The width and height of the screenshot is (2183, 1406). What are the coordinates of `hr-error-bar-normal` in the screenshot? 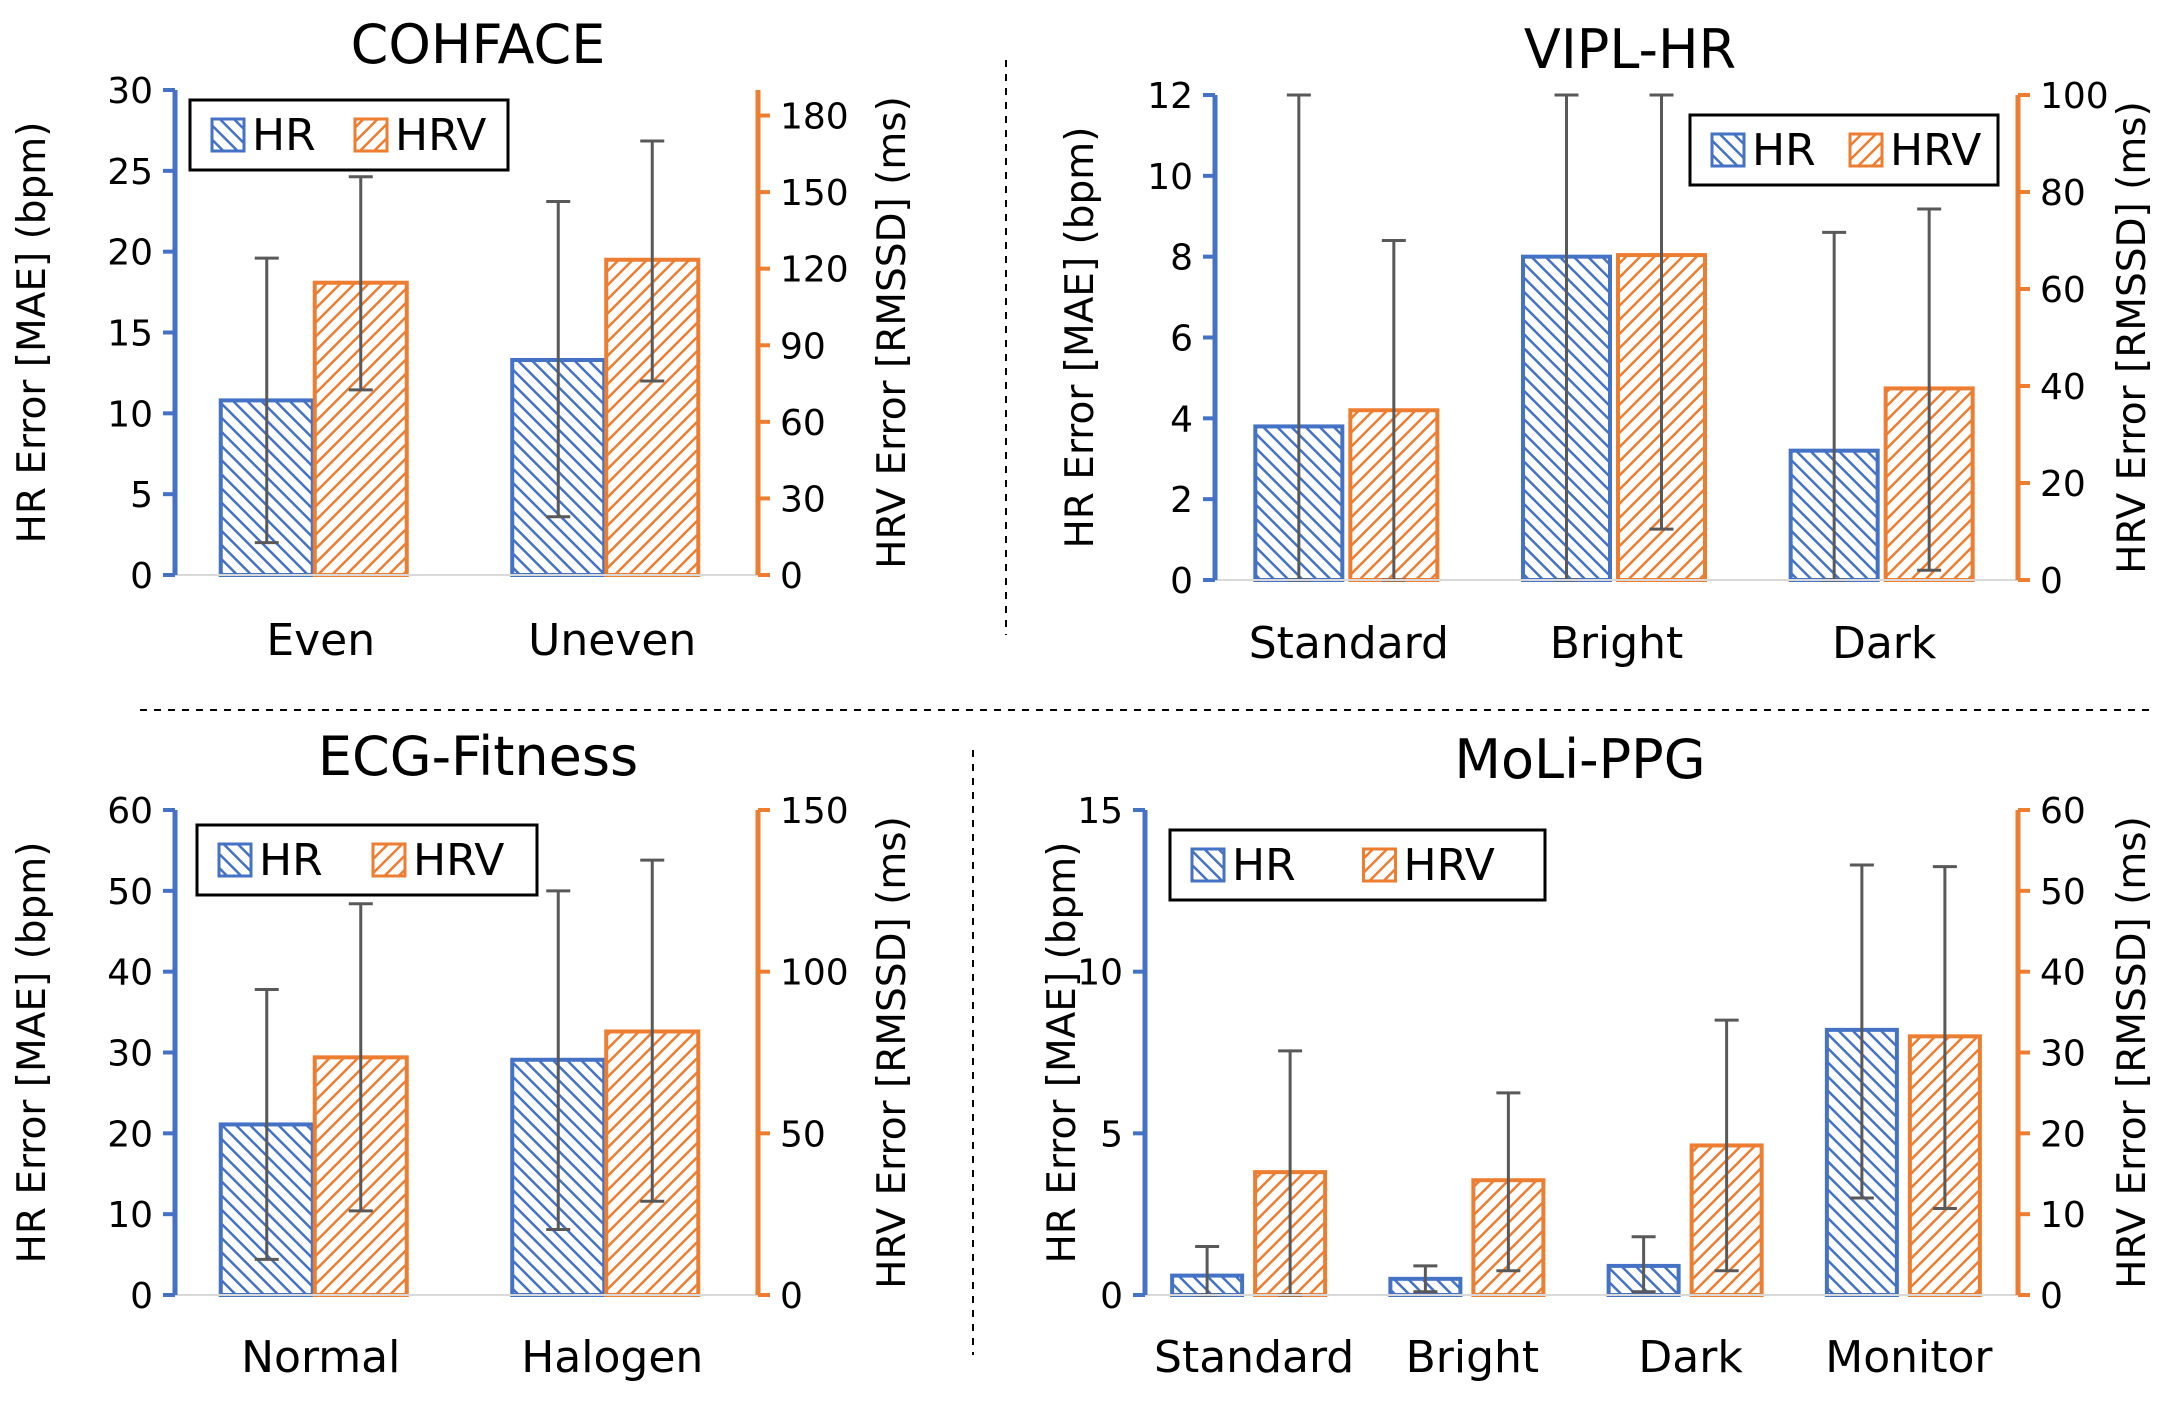 It's located at (266, 1124).